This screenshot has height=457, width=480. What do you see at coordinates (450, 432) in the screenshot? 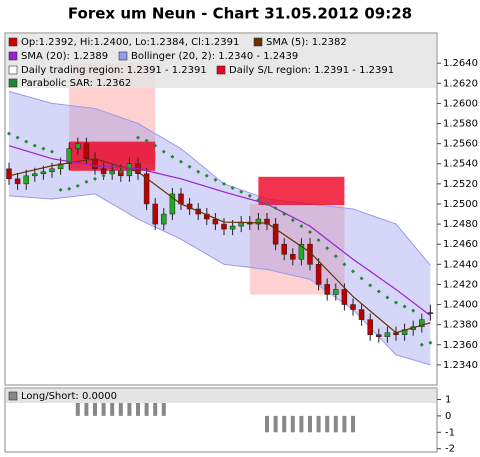
I see `y-tick-label: -1` at bounding box center [450, 432].